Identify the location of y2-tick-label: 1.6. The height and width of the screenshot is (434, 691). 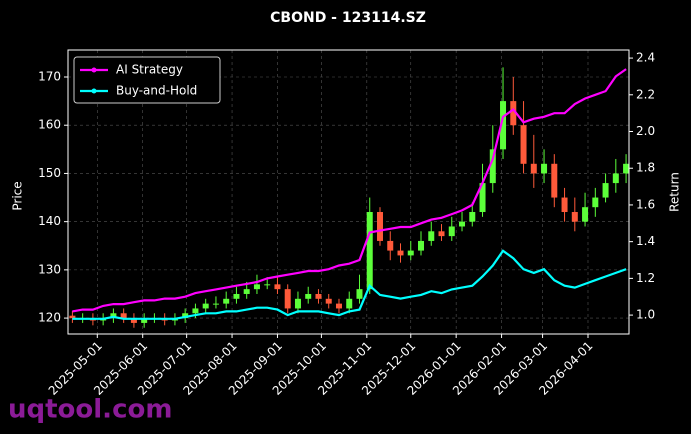
(645, 204).